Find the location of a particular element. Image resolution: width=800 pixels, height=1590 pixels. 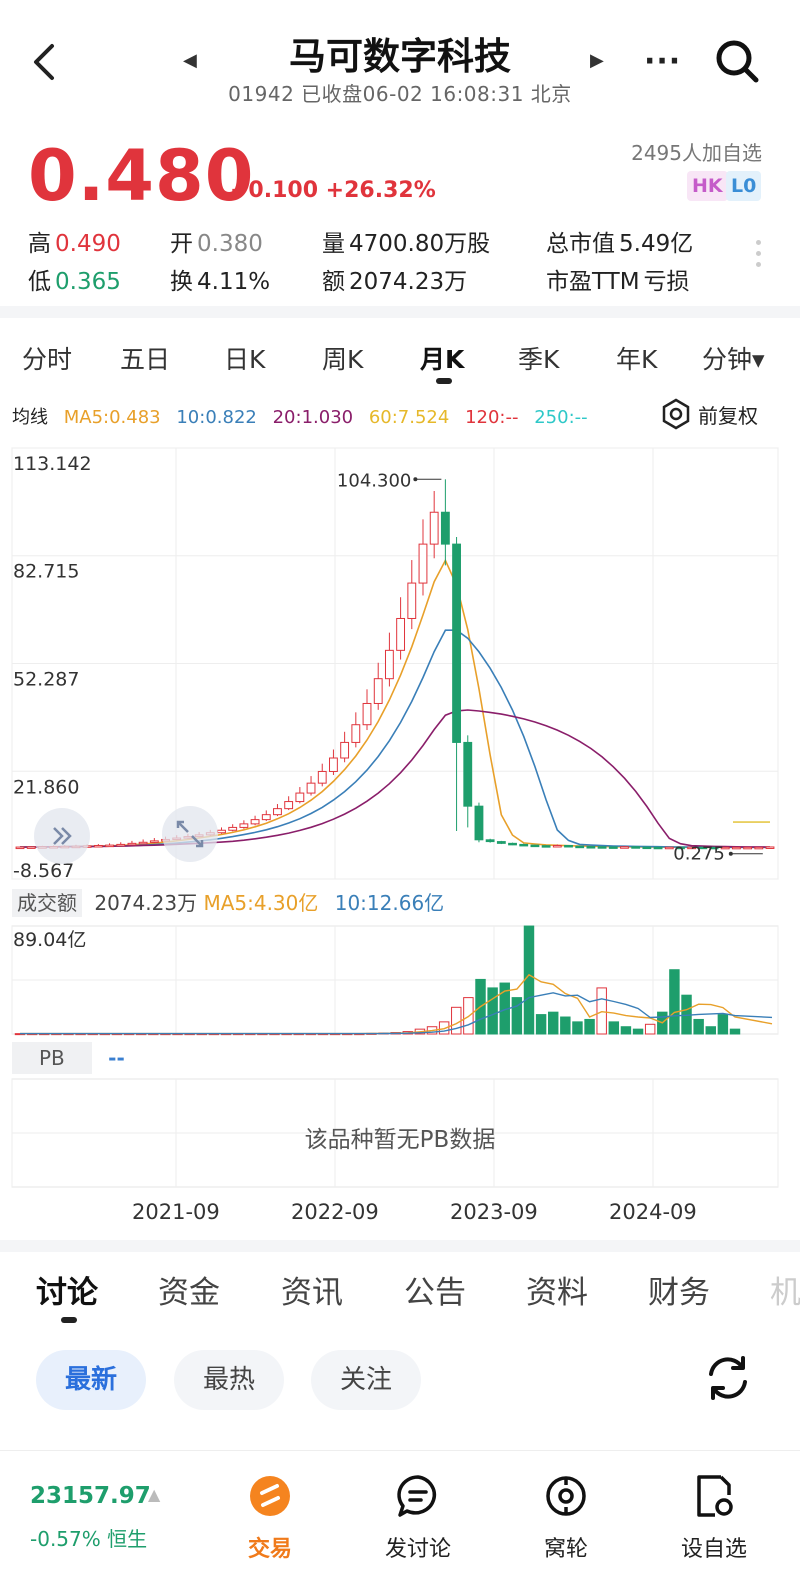

bottom-bar: 23157.97 ▲ -0.57% 恒生 交易 发讨论 窝轮 is located at coordinates (400, 1520).